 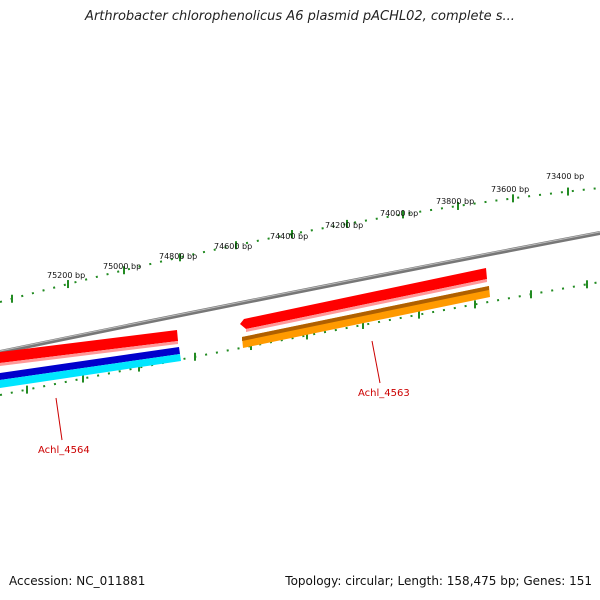 I want to click on tick-label: 74600 bp, so click(x=233, y=246).